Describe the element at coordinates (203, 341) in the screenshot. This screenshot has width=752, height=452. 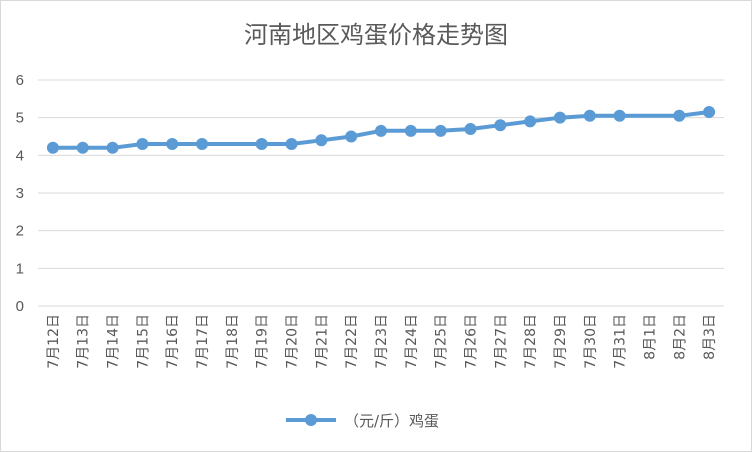
I see `x-tick-label: 7月17日` at that location.